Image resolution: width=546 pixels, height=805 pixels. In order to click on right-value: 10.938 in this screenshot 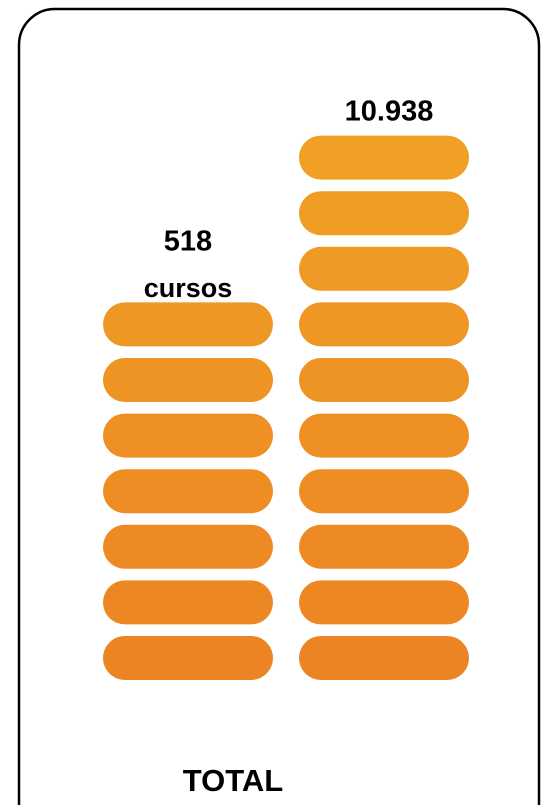, I will do `click(389, 112)`.